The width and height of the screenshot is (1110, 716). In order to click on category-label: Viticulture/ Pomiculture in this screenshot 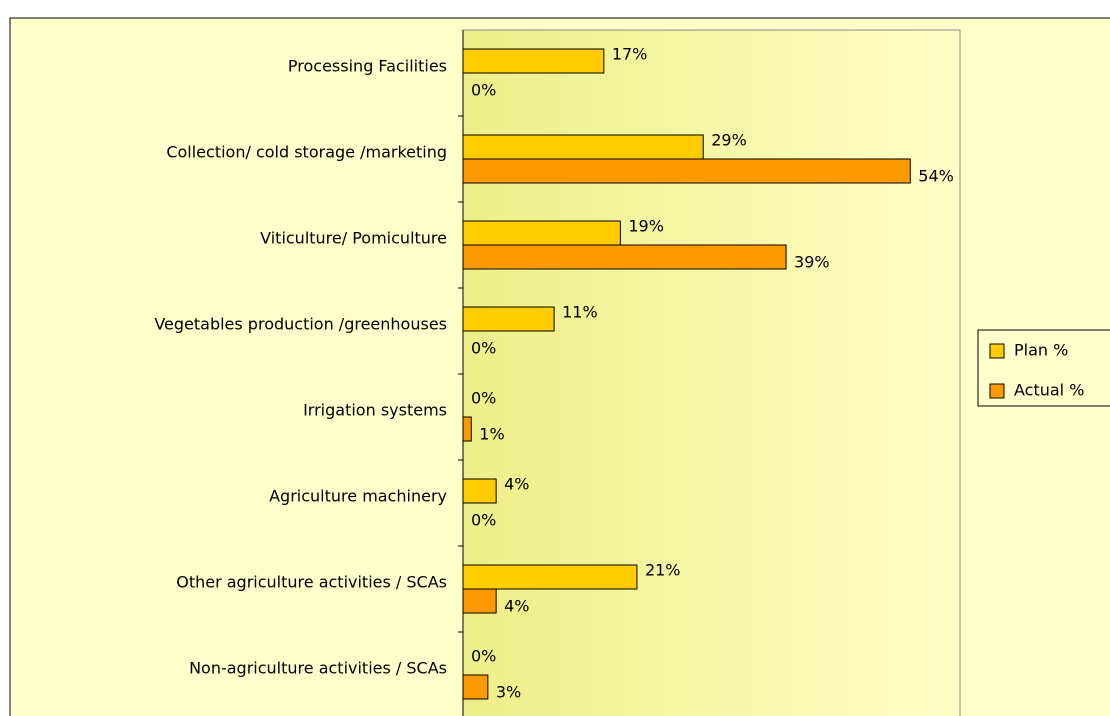, I will do `click(353, 238)`.